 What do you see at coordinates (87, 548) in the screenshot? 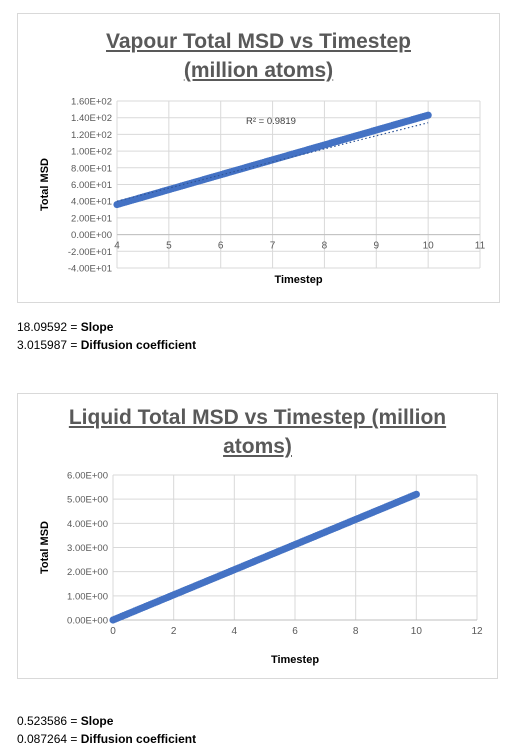
I see `y-tick-label: 3.00E+00` at bounding box center [87, 548].